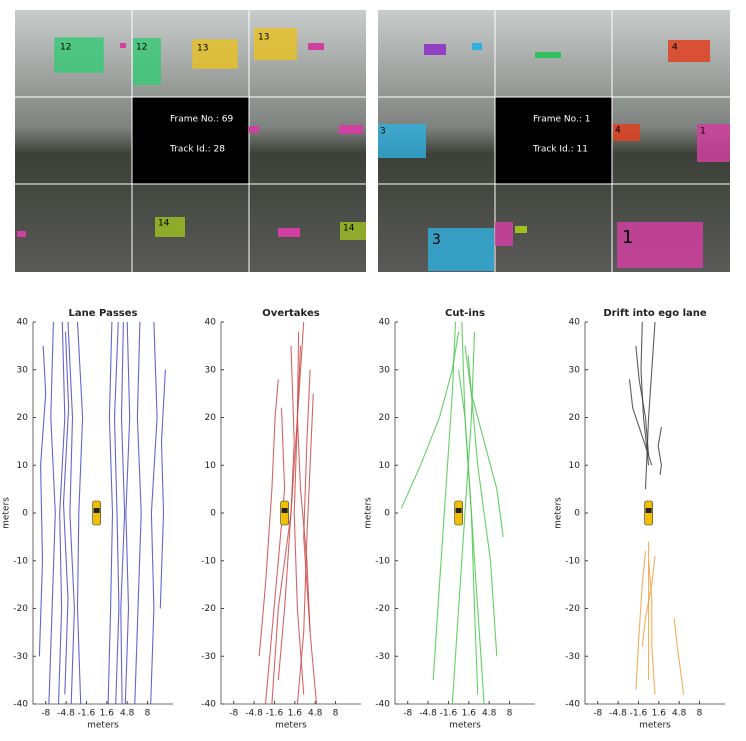 This screenshot has height=741, width=746. I want to click on plot-title: Drift into ego lane, so click(655, 313).